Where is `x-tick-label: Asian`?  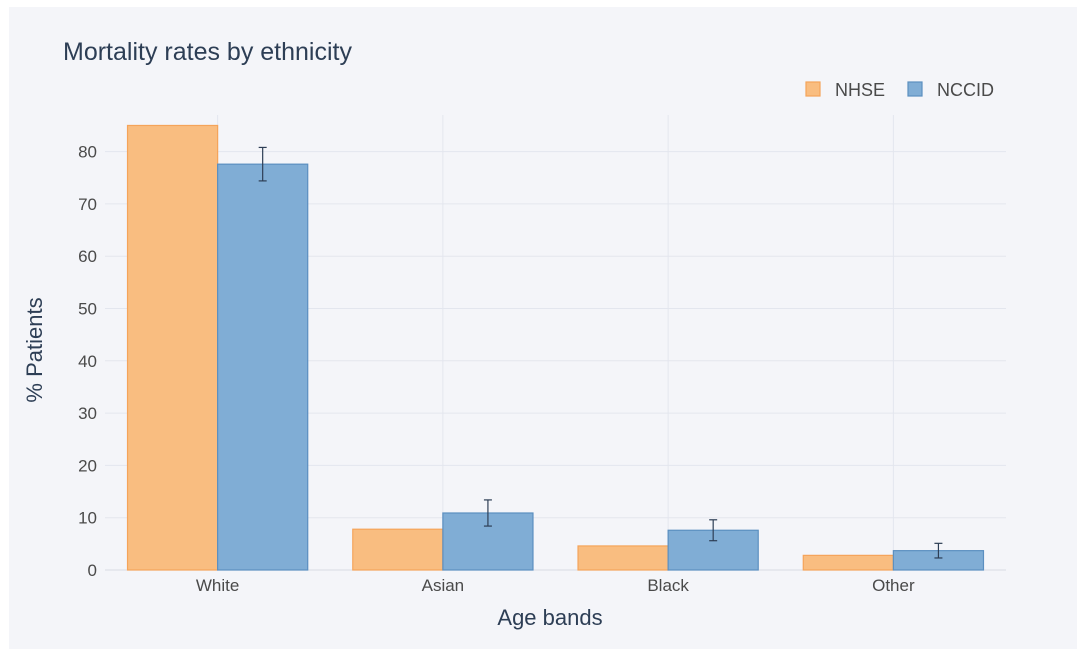
x-tick-label: Asian is located at coordinates (443, 585).